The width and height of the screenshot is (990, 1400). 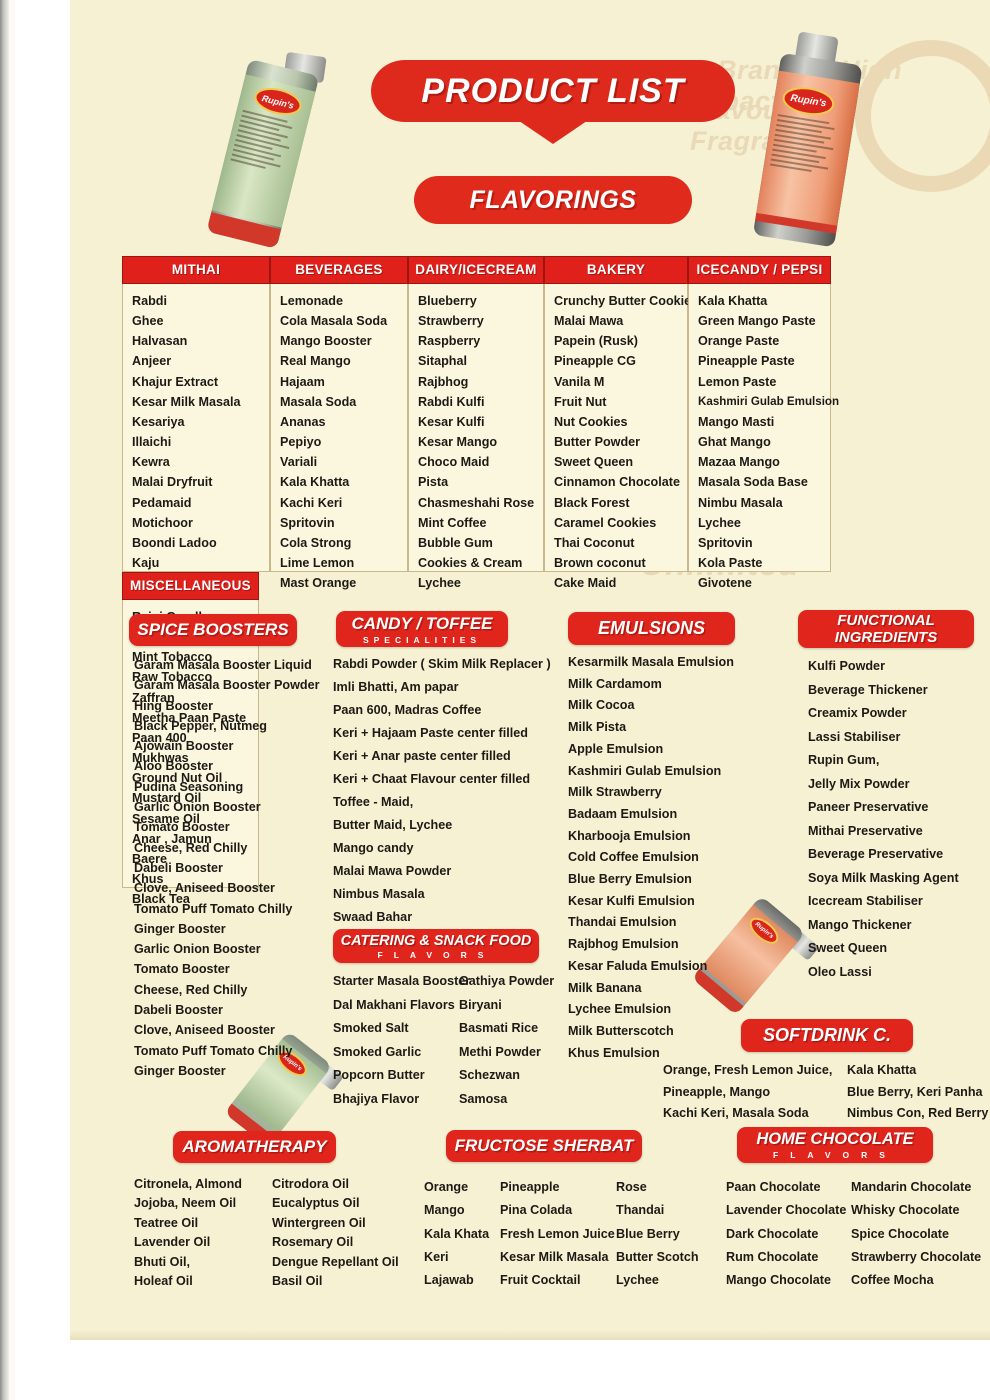 I want to click on list-item: Kola Paste, so click(x=730, y=563).